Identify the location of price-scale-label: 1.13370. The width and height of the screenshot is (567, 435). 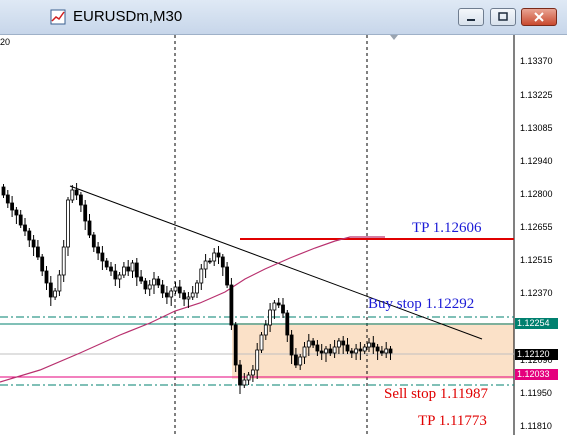
(536, 61).